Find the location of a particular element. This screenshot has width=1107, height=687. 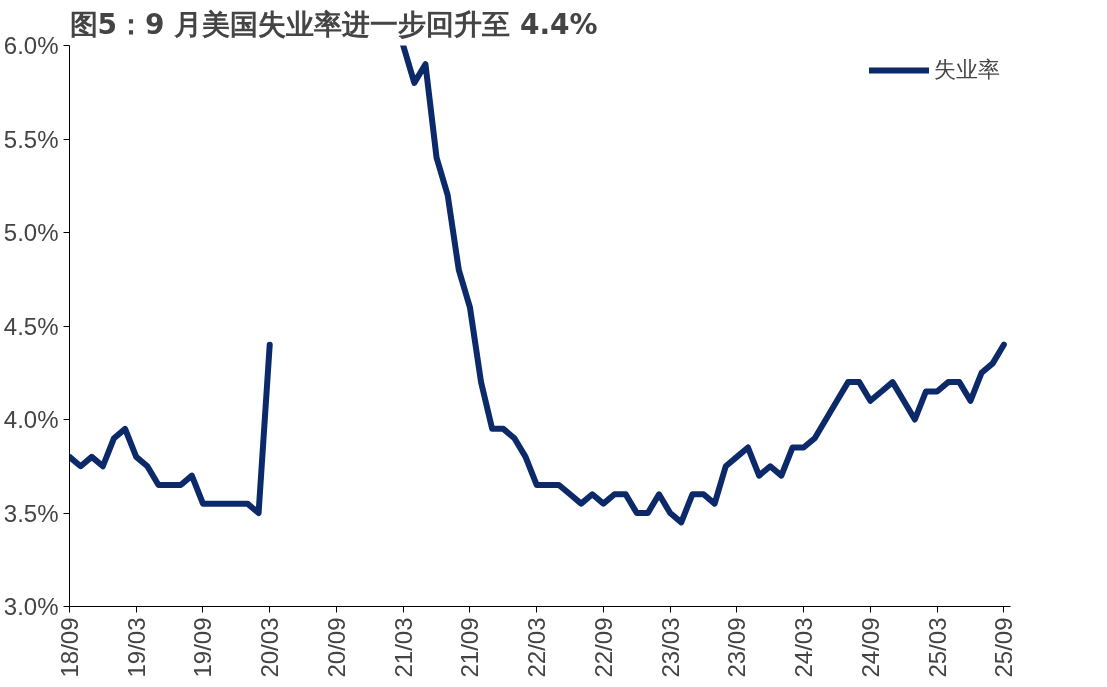

chart-title: 图5：9 月美国失业率进一步回升至 4.4% is located at coordinates (333, 24).